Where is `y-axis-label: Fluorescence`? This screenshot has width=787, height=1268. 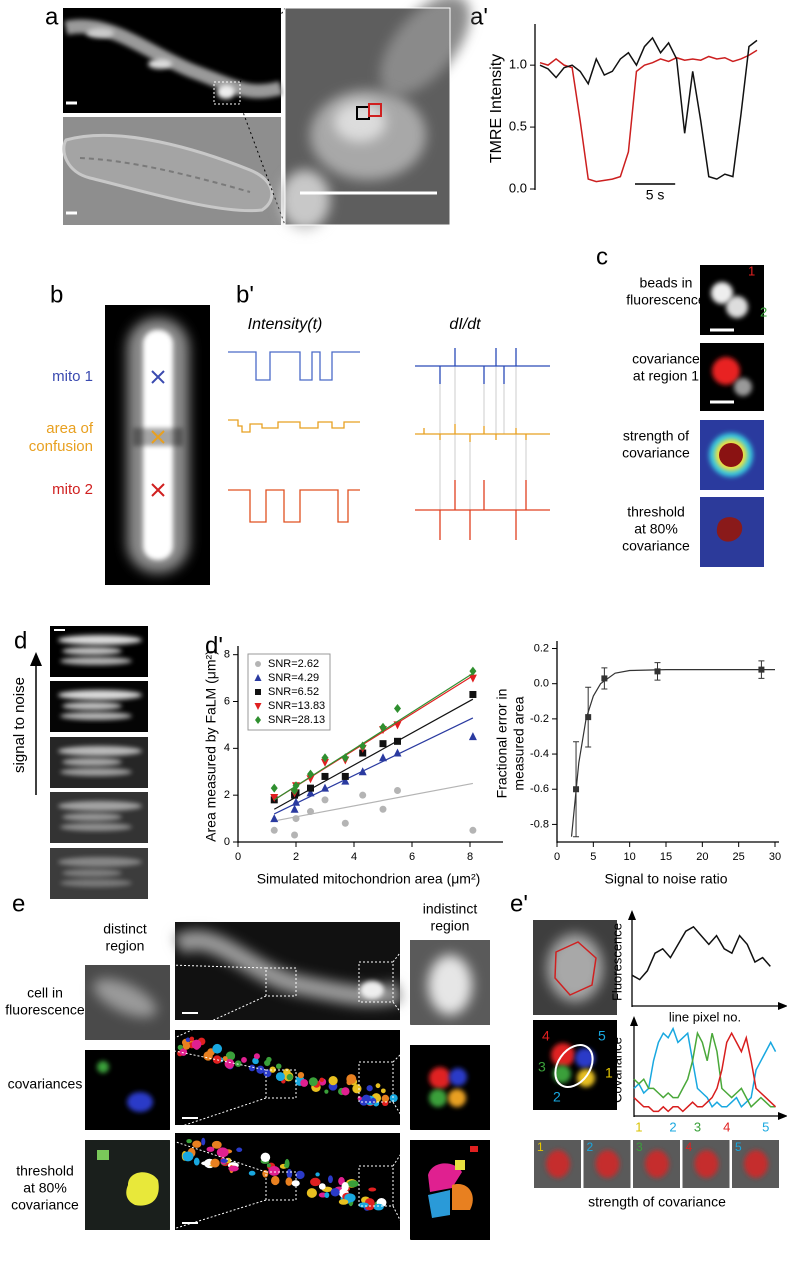
y-axis-label: Fluorescence is located at coordinates (616, 962).